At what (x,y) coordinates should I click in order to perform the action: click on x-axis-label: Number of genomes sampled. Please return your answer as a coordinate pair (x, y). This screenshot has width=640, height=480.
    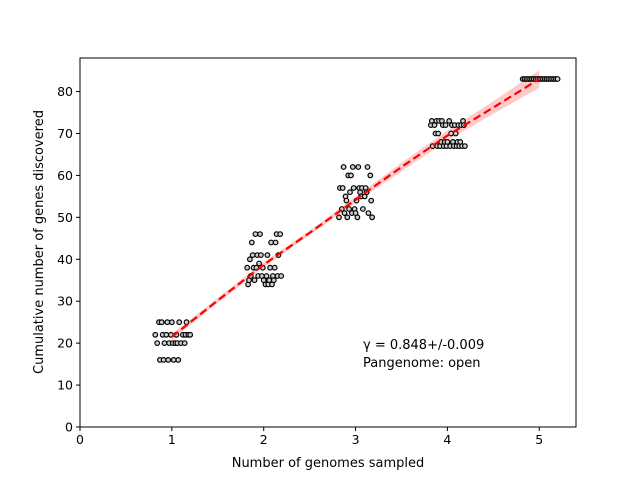
    Looking at the image, I should click on (328, 463).